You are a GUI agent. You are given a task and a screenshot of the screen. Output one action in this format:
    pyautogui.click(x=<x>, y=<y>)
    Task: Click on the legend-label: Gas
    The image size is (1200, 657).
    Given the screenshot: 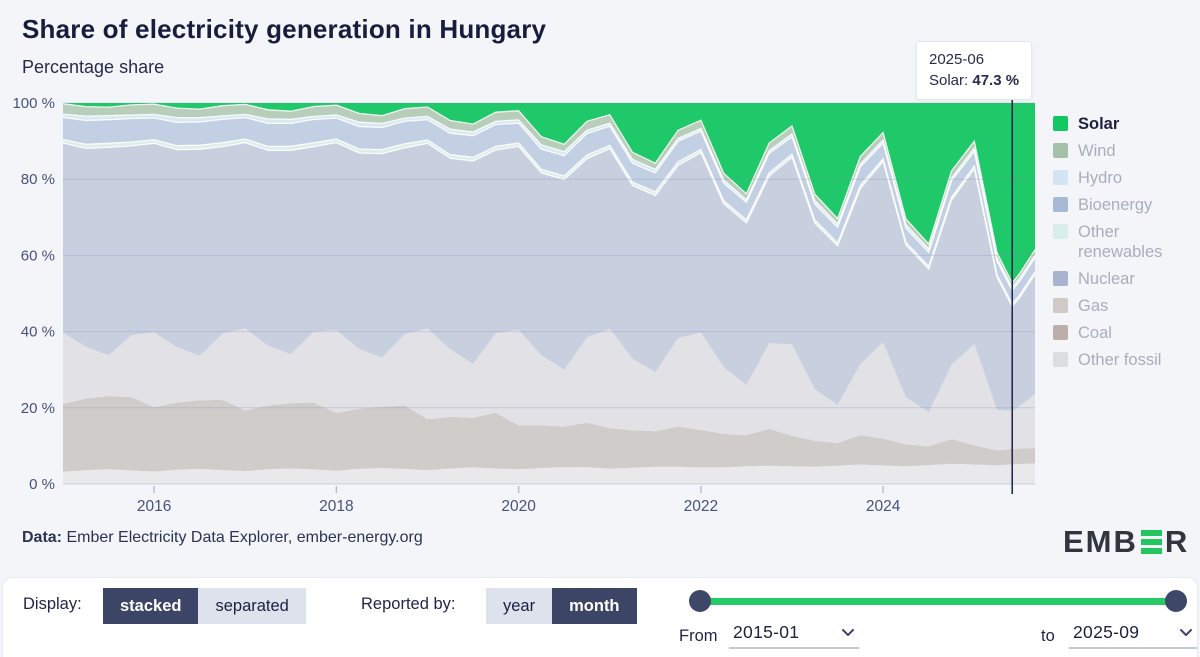 What is the action you would take?
    pyautogui.click(x=1093, y=306)
    